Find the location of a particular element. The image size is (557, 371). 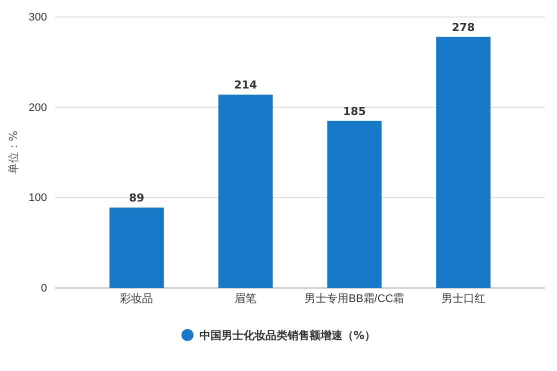

x-tick-label: 彩妆品 is located at coordinates (137, 298).